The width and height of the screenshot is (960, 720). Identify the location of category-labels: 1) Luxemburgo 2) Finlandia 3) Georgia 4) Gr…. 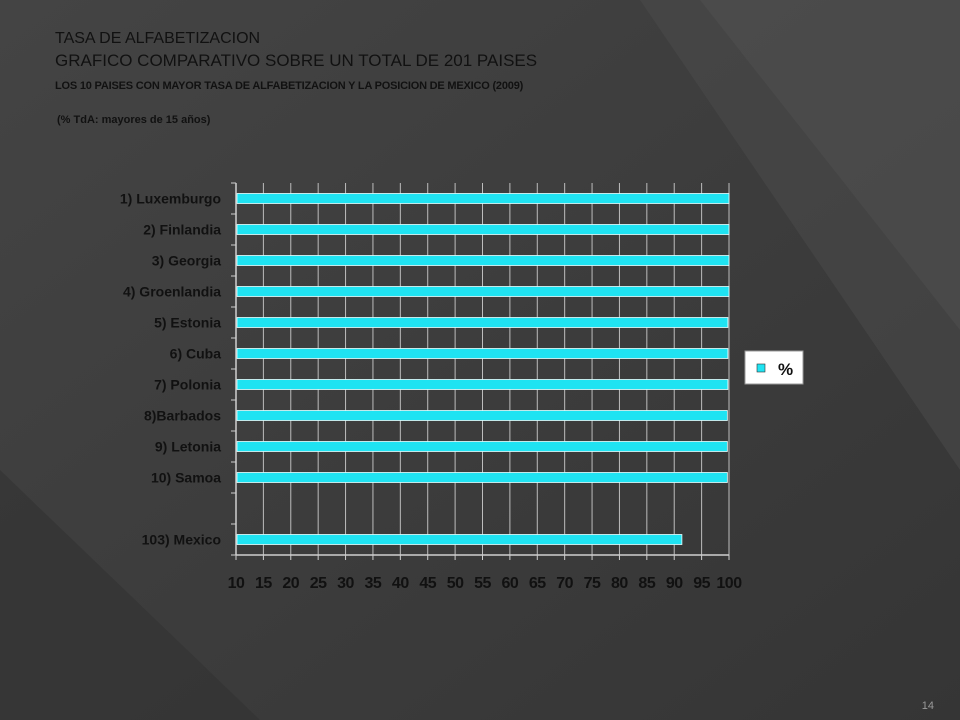
(170, 369).